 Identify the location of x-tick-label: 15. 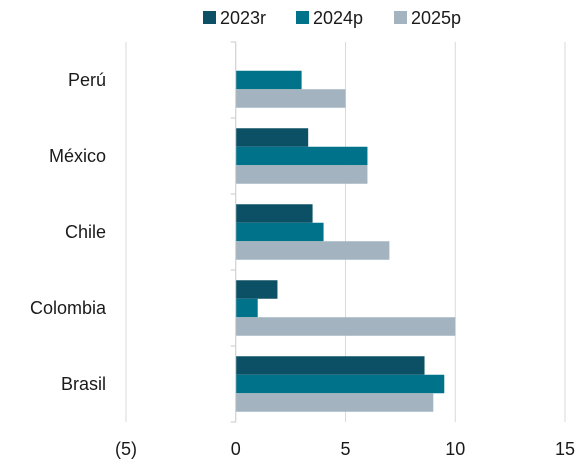
(565, 449).